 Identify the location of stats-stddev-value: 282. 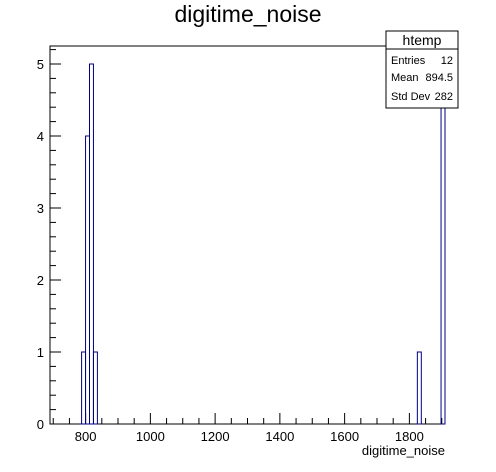
(444, 97).